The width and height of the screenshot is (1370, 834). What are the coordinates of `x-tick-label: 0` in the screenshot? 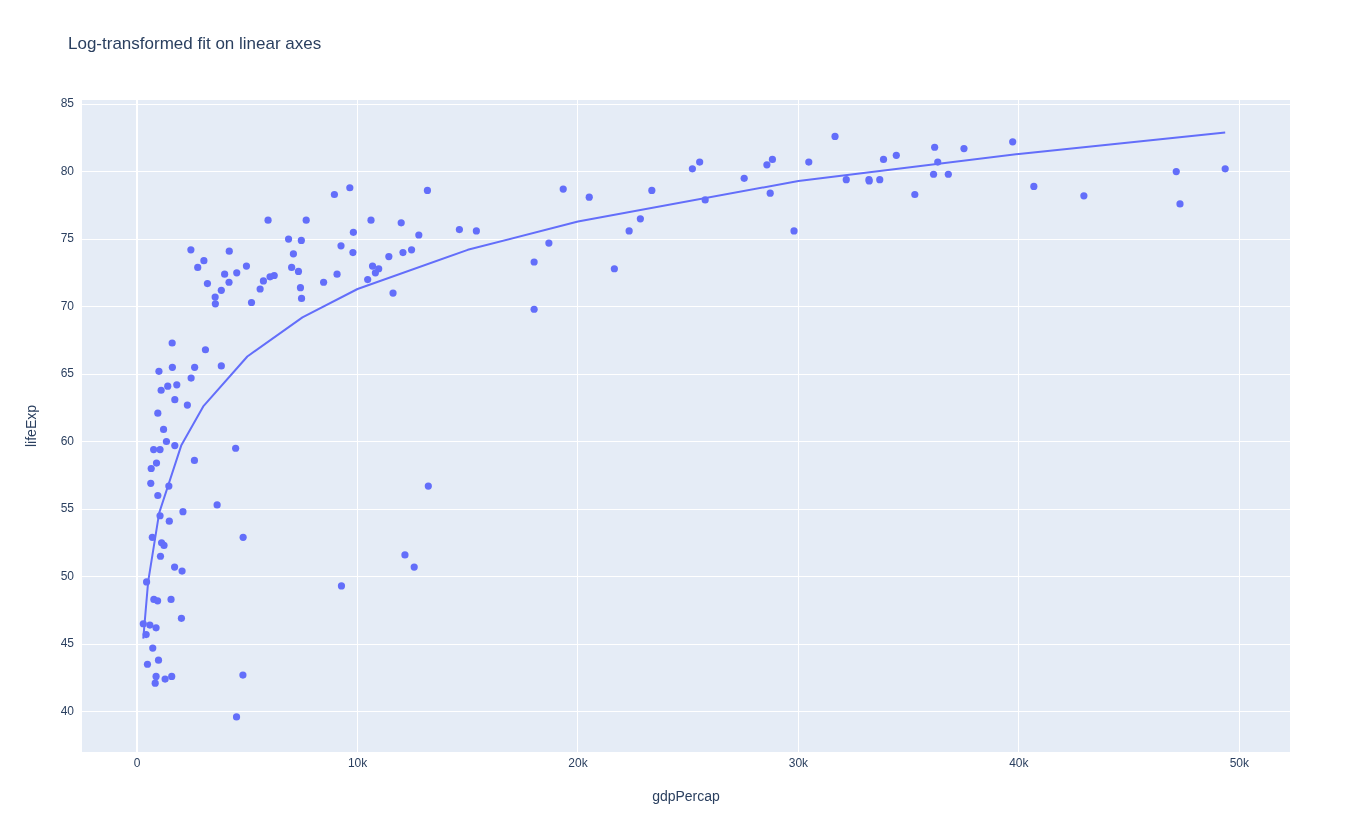 It's located at (137, 762).